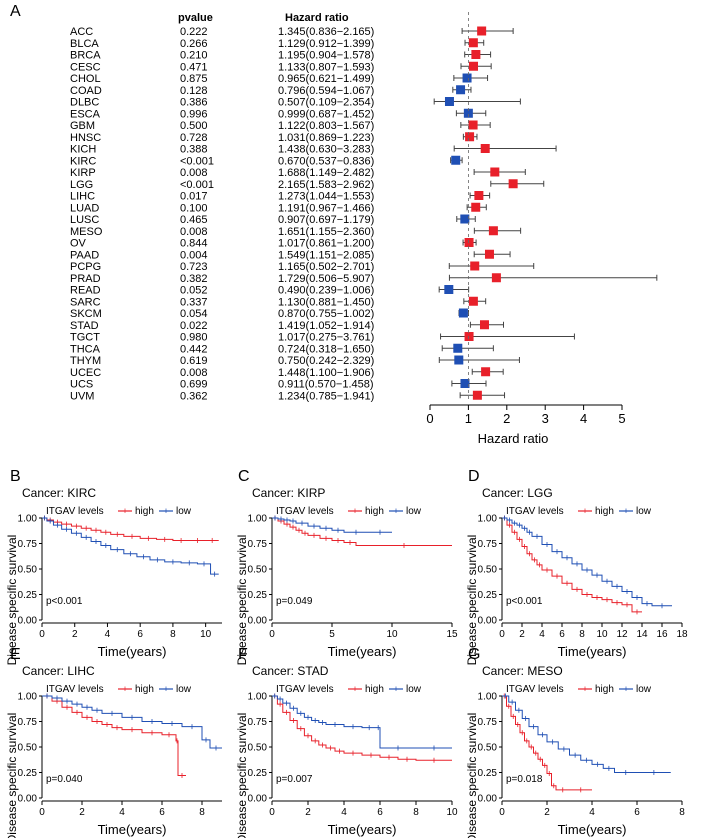 The width and height of the screenshot is (710, 838). I want to click on km-x-tick-label: 18, so click(682, 634).